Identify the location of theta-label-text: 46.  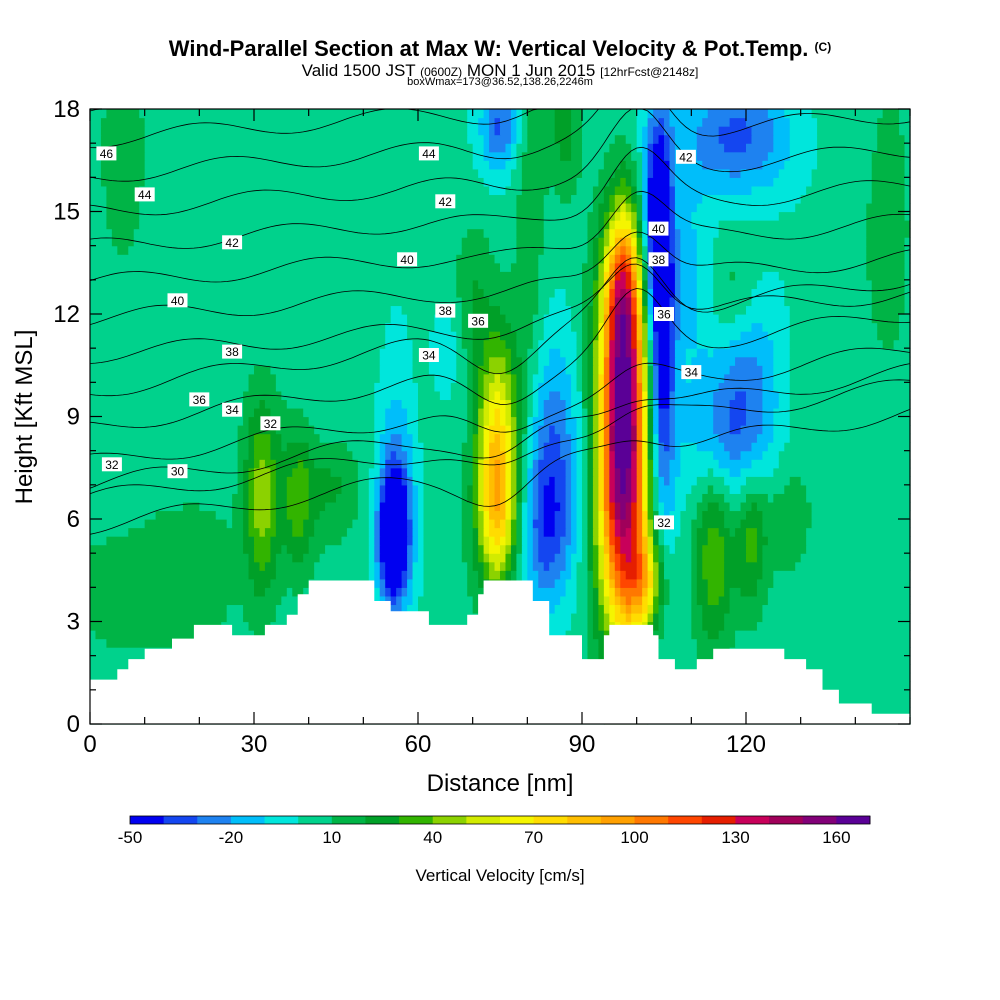
(107, 154).